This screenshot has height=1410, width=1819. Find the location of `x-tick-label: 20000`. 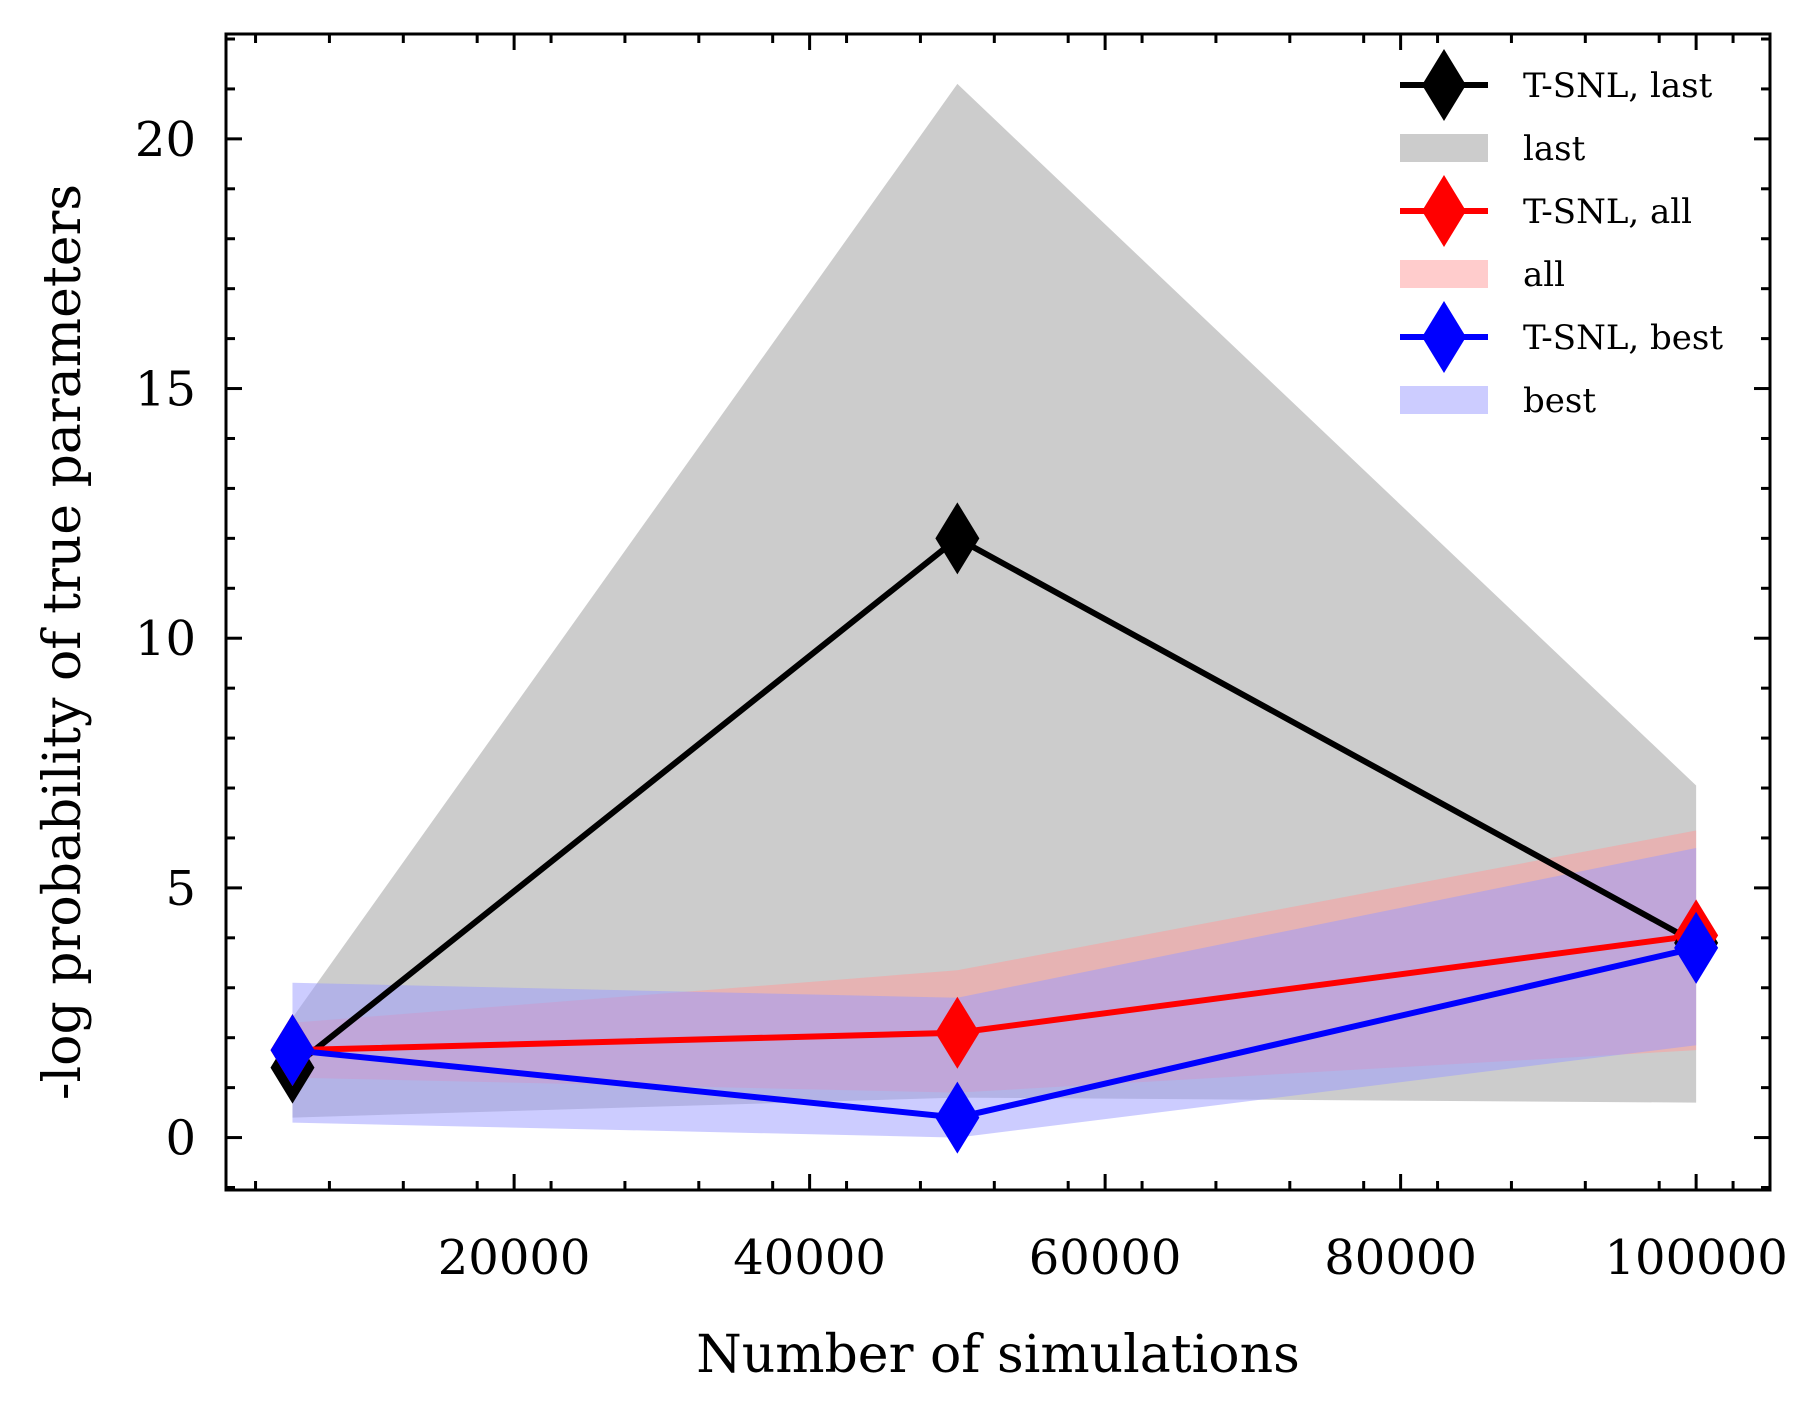

x-tick-label: 20000 is located at coordinates (514, 1258).